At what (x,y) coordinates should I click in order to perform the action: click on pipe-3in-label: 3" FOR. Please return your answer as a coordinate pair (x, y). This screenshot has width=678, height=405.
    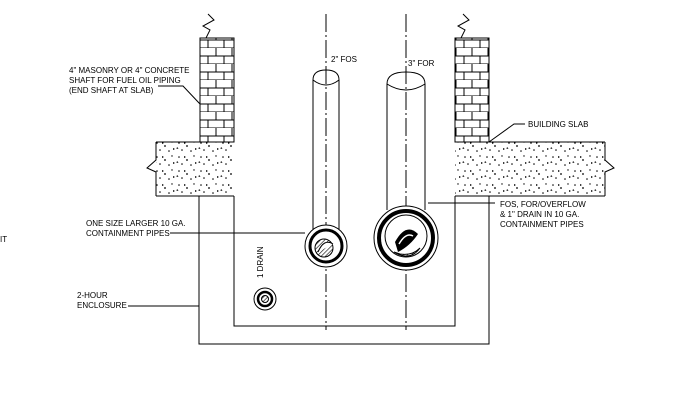
    Looking at the image, I should click on (421, 63).